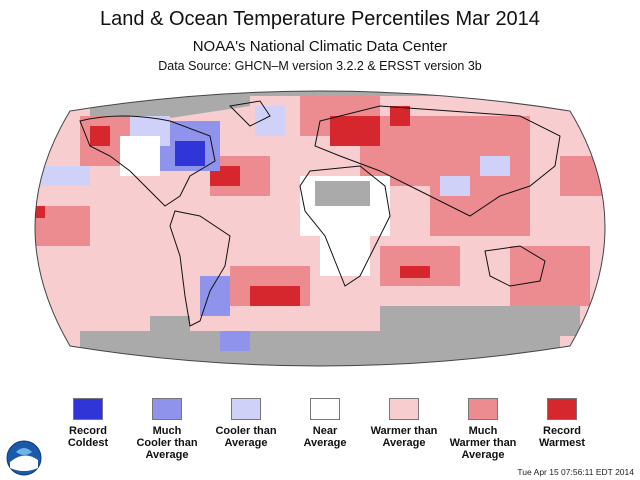 This screenshot has height=480, width=640. Describe the element at coordinates (404, 437) in the screenshot. I see `legend-label: Warmer than Average` at that location.